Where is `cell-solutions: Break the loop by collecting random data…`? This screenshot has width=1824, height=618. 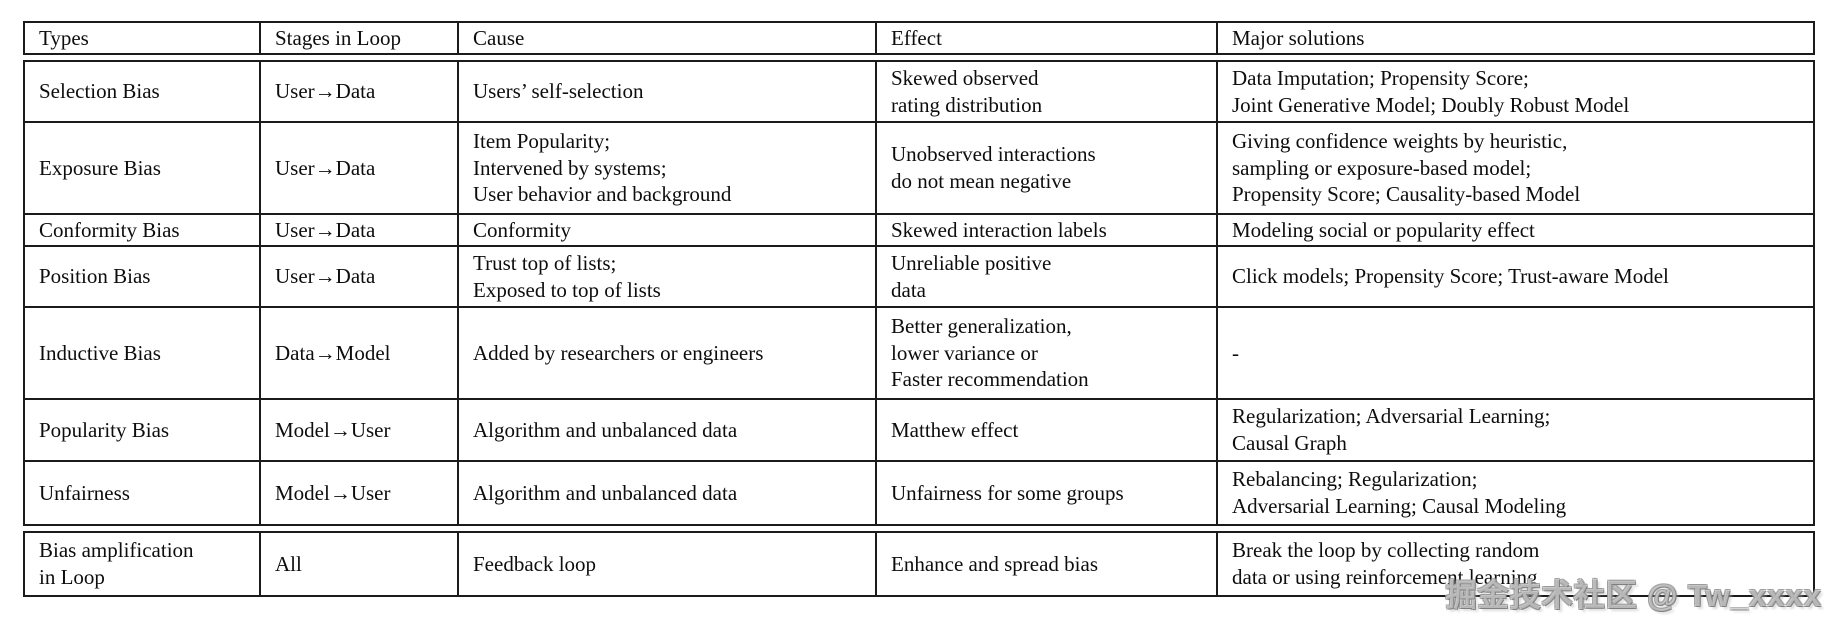 cell-solutions: Break the loop by collecting random data… is located at coordinates (1386, 563).